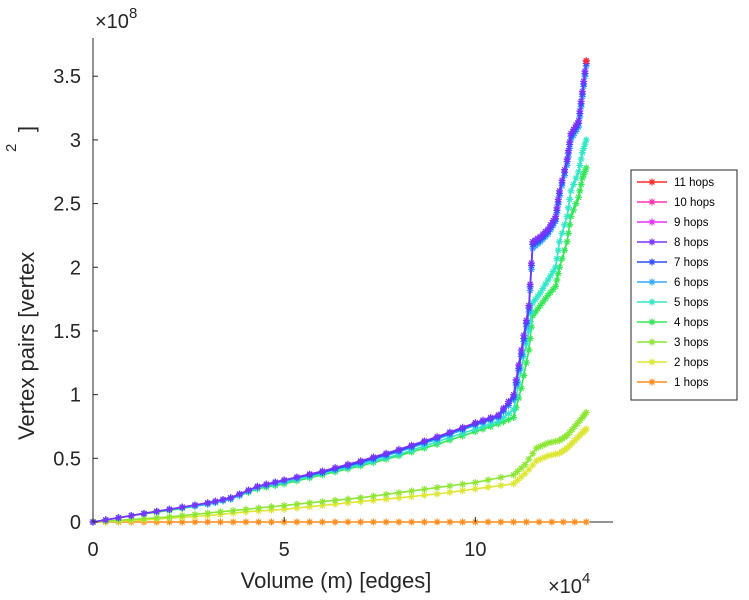  Describe the element at coordinates (676, 203) in the screenshot. I see `legend-item: 10 hops` at that location.